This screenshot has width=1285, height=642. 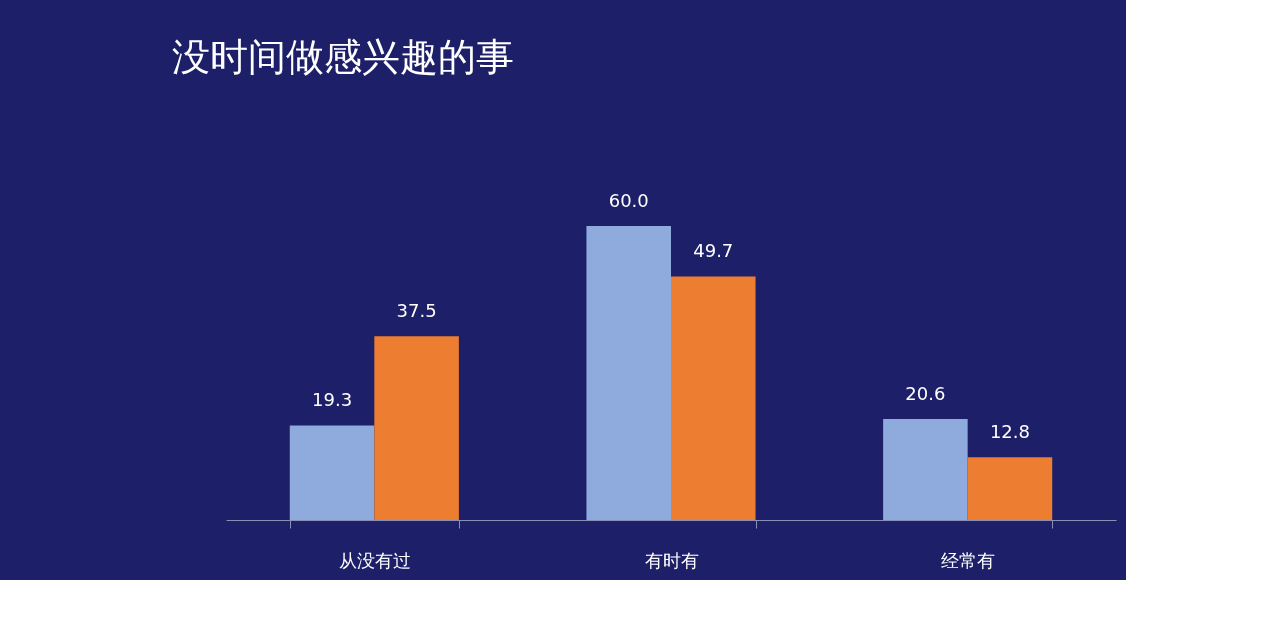 What do you see at coordinates (374, 560) in the screenshot?
I see `x-tick-label: 从没有过` at bounding box center [374, 560].